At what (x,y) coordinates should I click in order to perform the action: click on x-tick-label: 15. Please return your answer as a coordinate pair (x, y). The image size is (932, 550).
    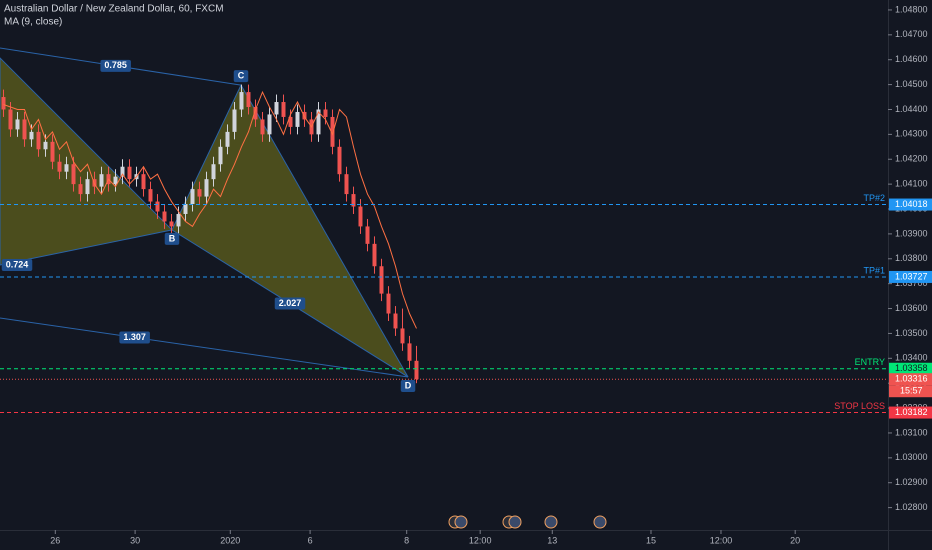
    Looking at the image, I should click on (651, 540).